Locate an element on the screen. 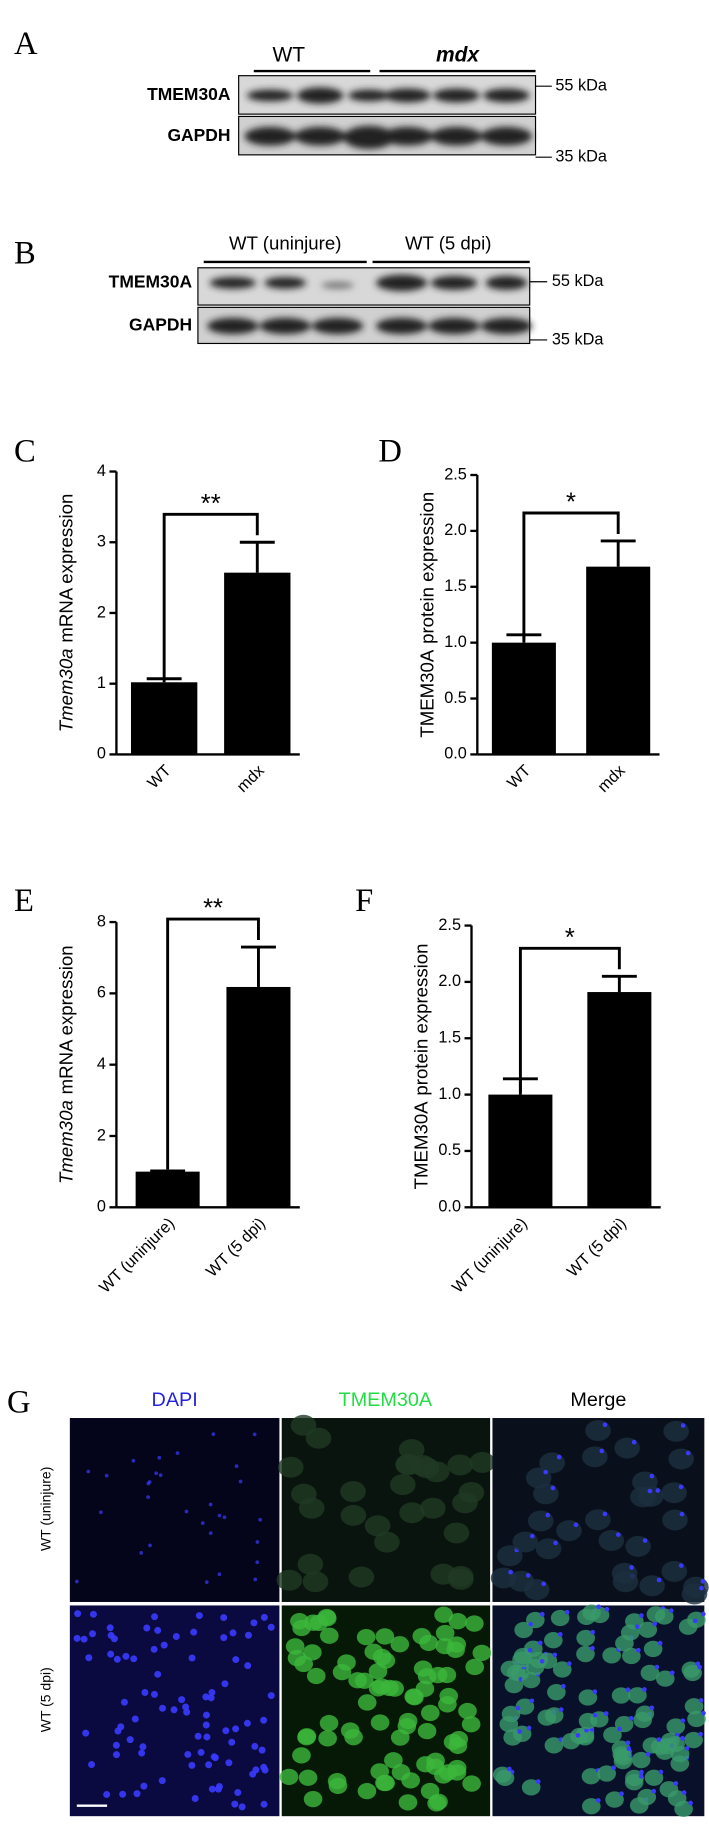 The image size is (709, 1829). significance-bracket is located at coordinates (210, 596).